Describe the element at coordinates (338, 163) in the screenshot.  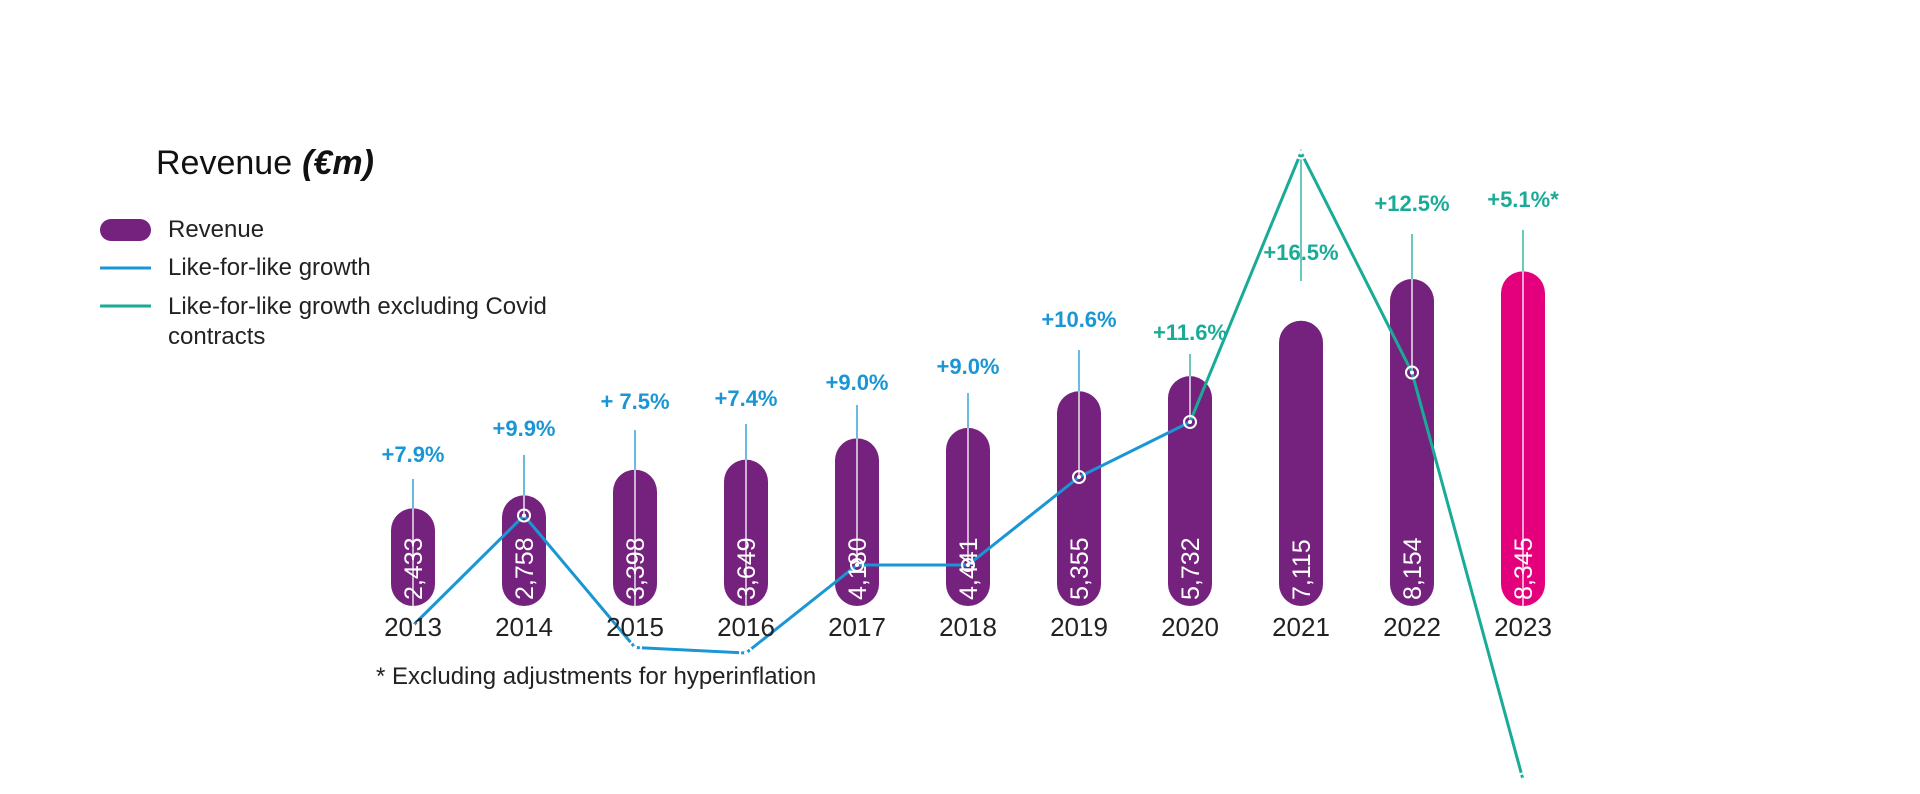
I see `chart-title-unit: (€m)` at that location.